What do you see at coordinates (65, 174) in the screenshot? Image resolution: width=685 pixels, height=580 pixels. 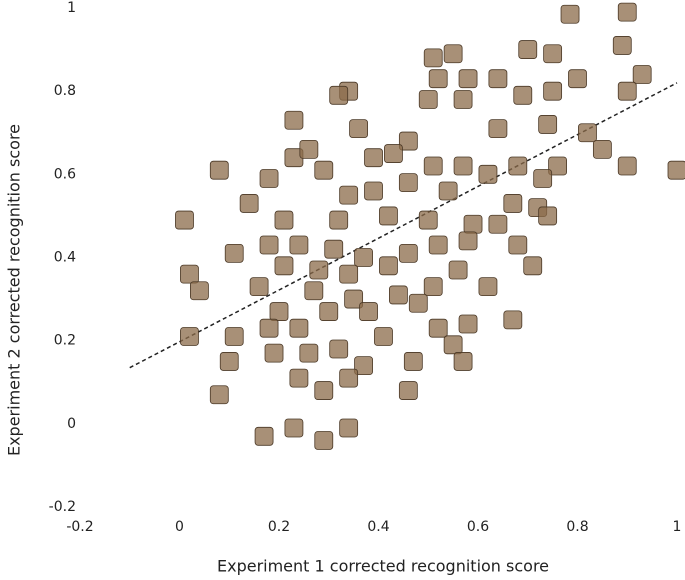 I see `y-tick-label: 0.6` at bounding box center [65, 174].